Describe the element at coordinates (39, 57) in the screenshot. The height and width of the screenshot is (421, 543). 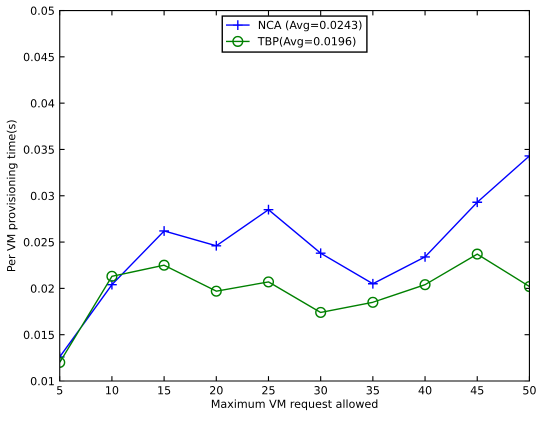
I see `y-tick-label: 0.045` at that location.